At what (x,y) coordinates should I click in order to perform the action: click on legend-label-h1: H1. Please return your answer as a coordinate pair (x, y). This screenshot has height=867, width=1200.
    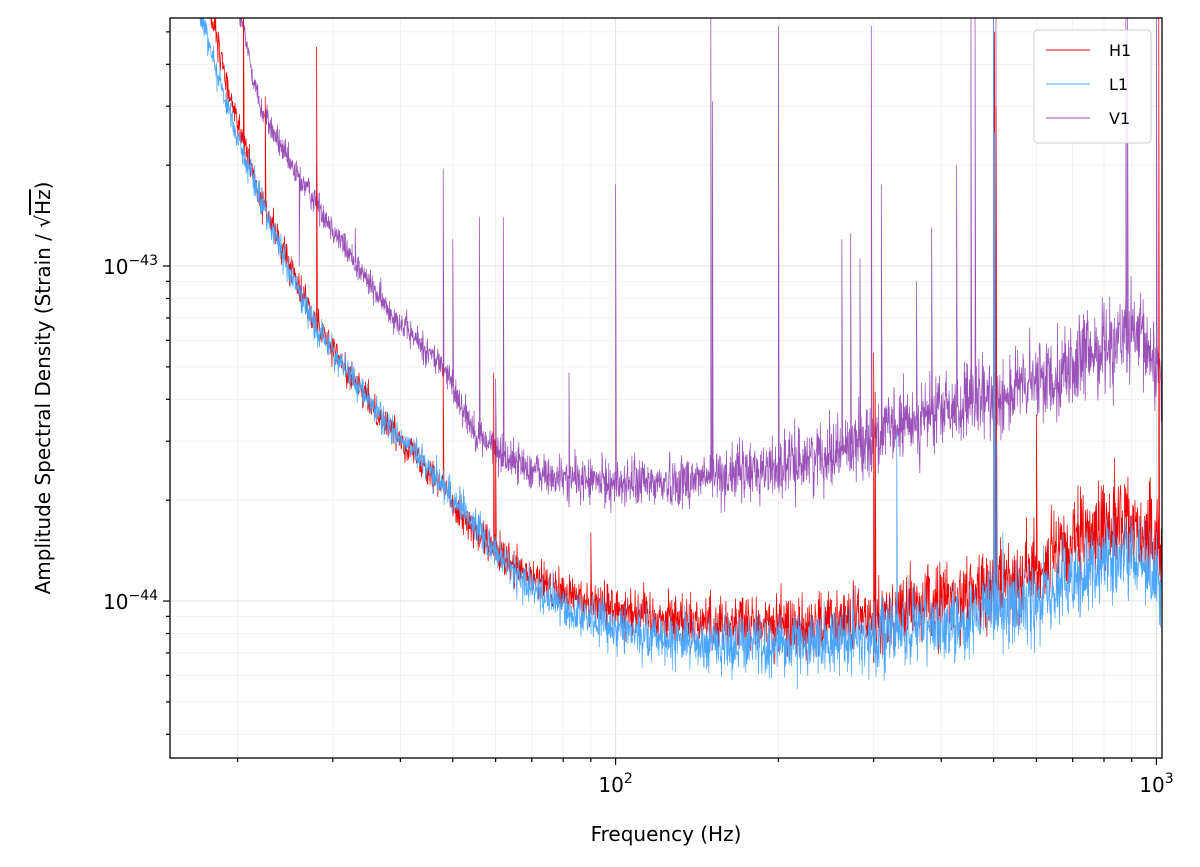
    Looking at the image, I should click on (1120, 50).